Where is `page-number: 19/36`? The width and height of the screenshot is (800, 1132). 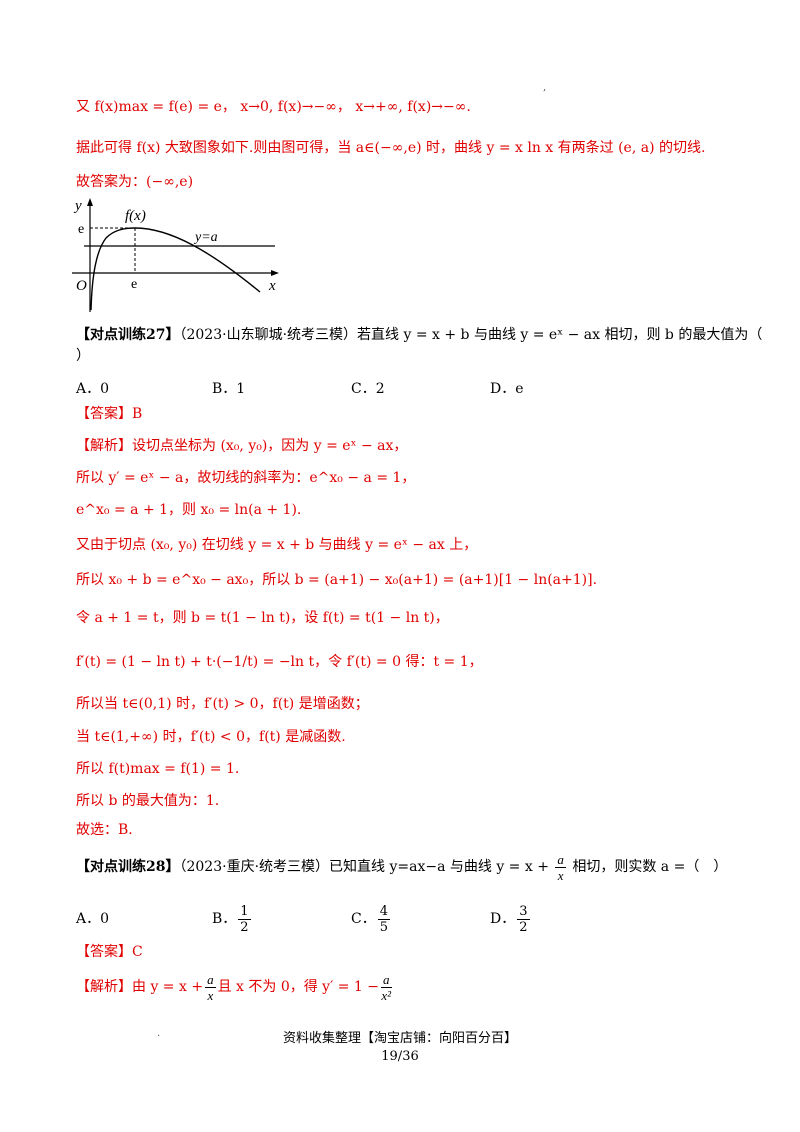 page-number: 19/36 is located at coordinates (400, 1056).